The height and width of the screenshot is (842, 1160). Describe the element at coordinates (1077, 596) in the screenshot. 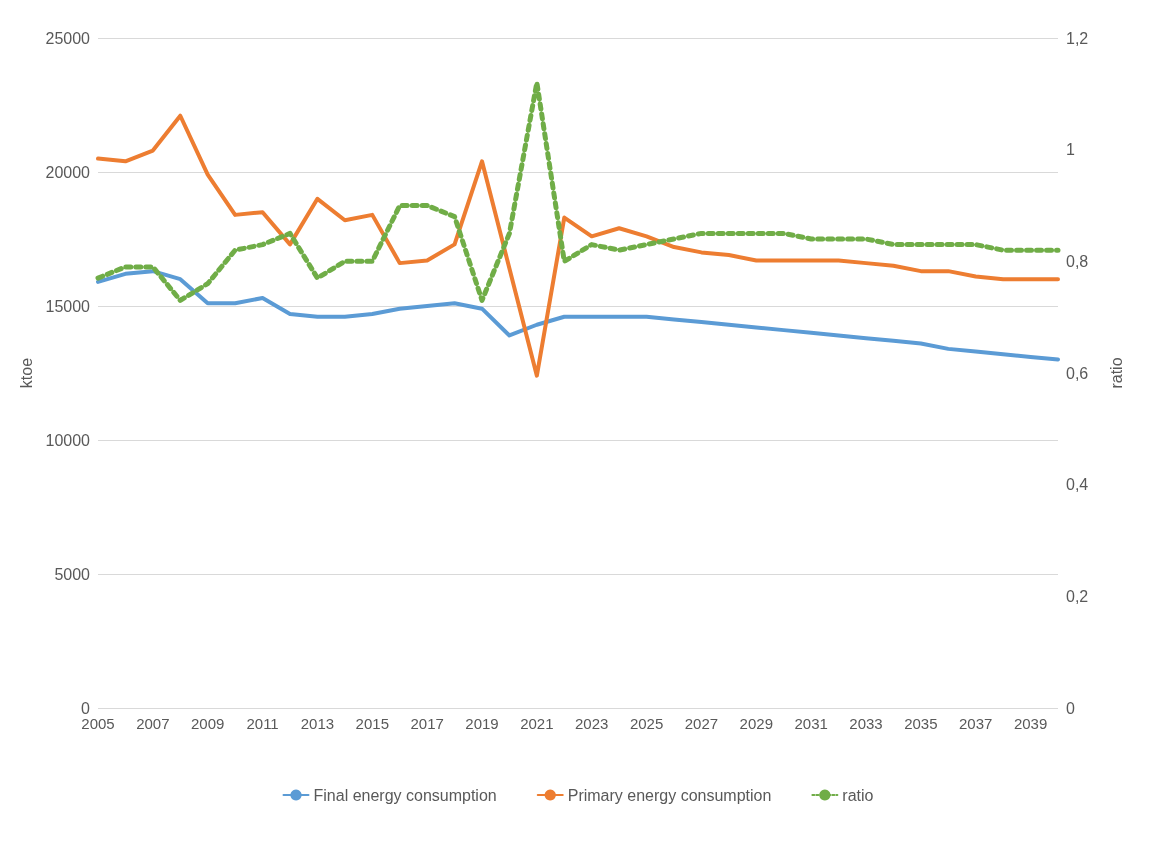

I see `y2-tick-label: 0,2` at that location.